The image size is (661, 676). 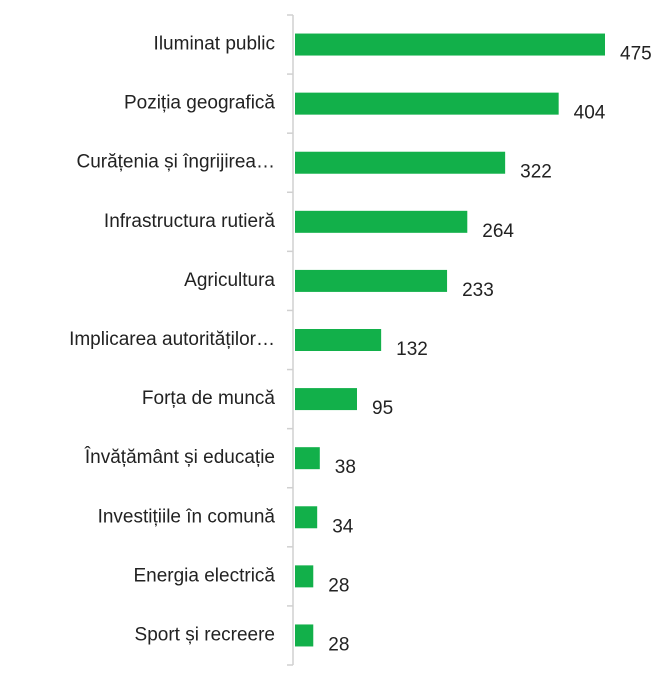 I want to click on category-label: Iluminat public, so click(x=214, y=44).